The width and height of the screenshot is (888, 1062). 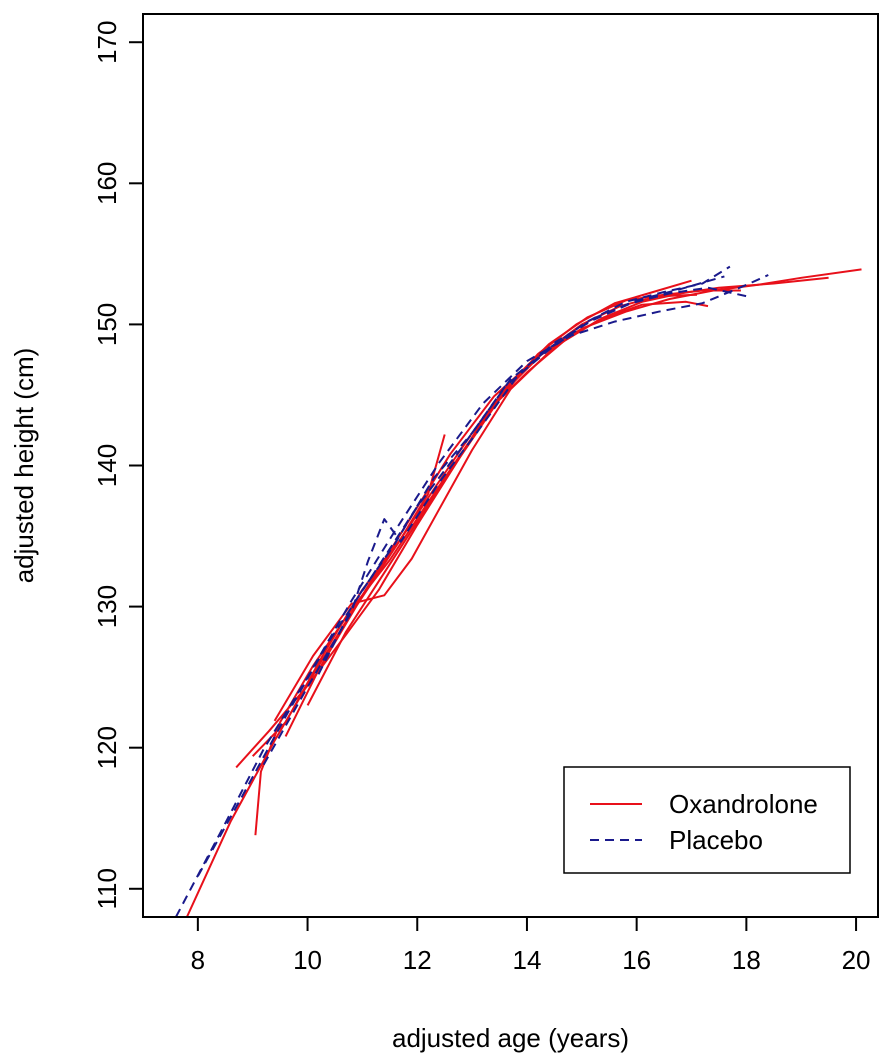 What do you see at coordinates (510, 1038) in the screenshot?
I see `x-axis-label: adjusted age (years)` at bounding box center [510, 1038].